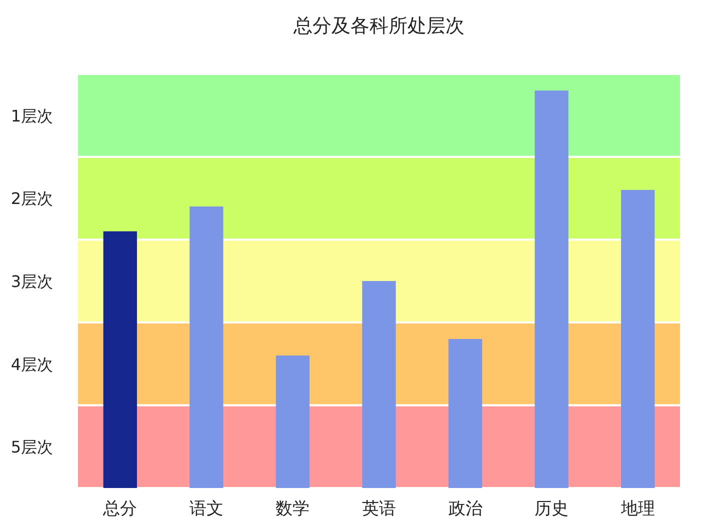 Image resolution: width=709 pixels, height=525 pixels. Describe the element at coordinates (465, 509) in the screenshot. I see `x-tick-label: 政治` at that location.